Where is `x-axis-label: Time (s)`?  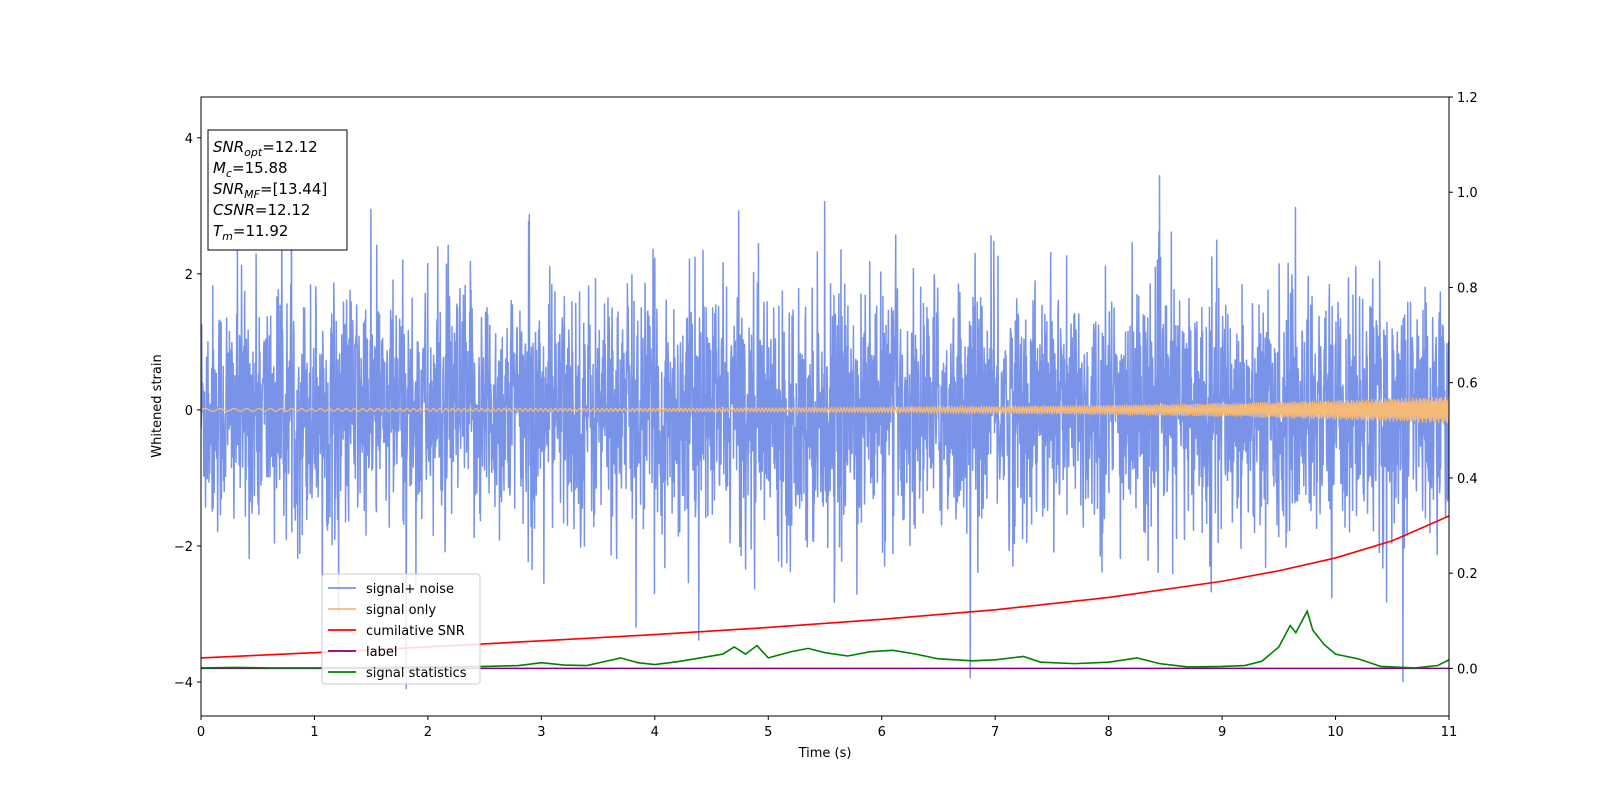 x-axis-label: Time (s) is located at coordinates (825, 753).